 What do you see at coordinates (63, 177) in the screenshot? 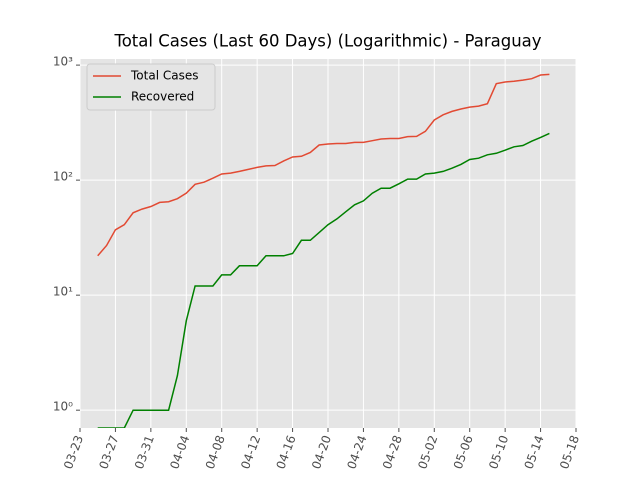
I see `y-tick-label: 10²` at bounding box center [63, 177].